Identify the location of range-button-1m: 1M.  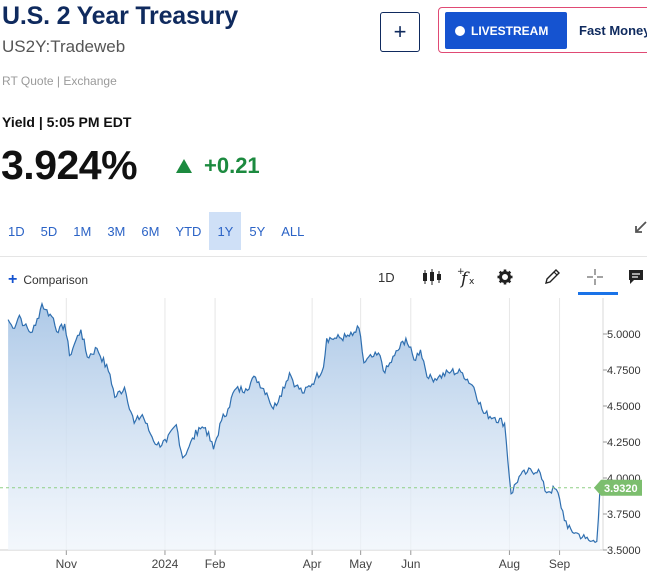
(82, 231).